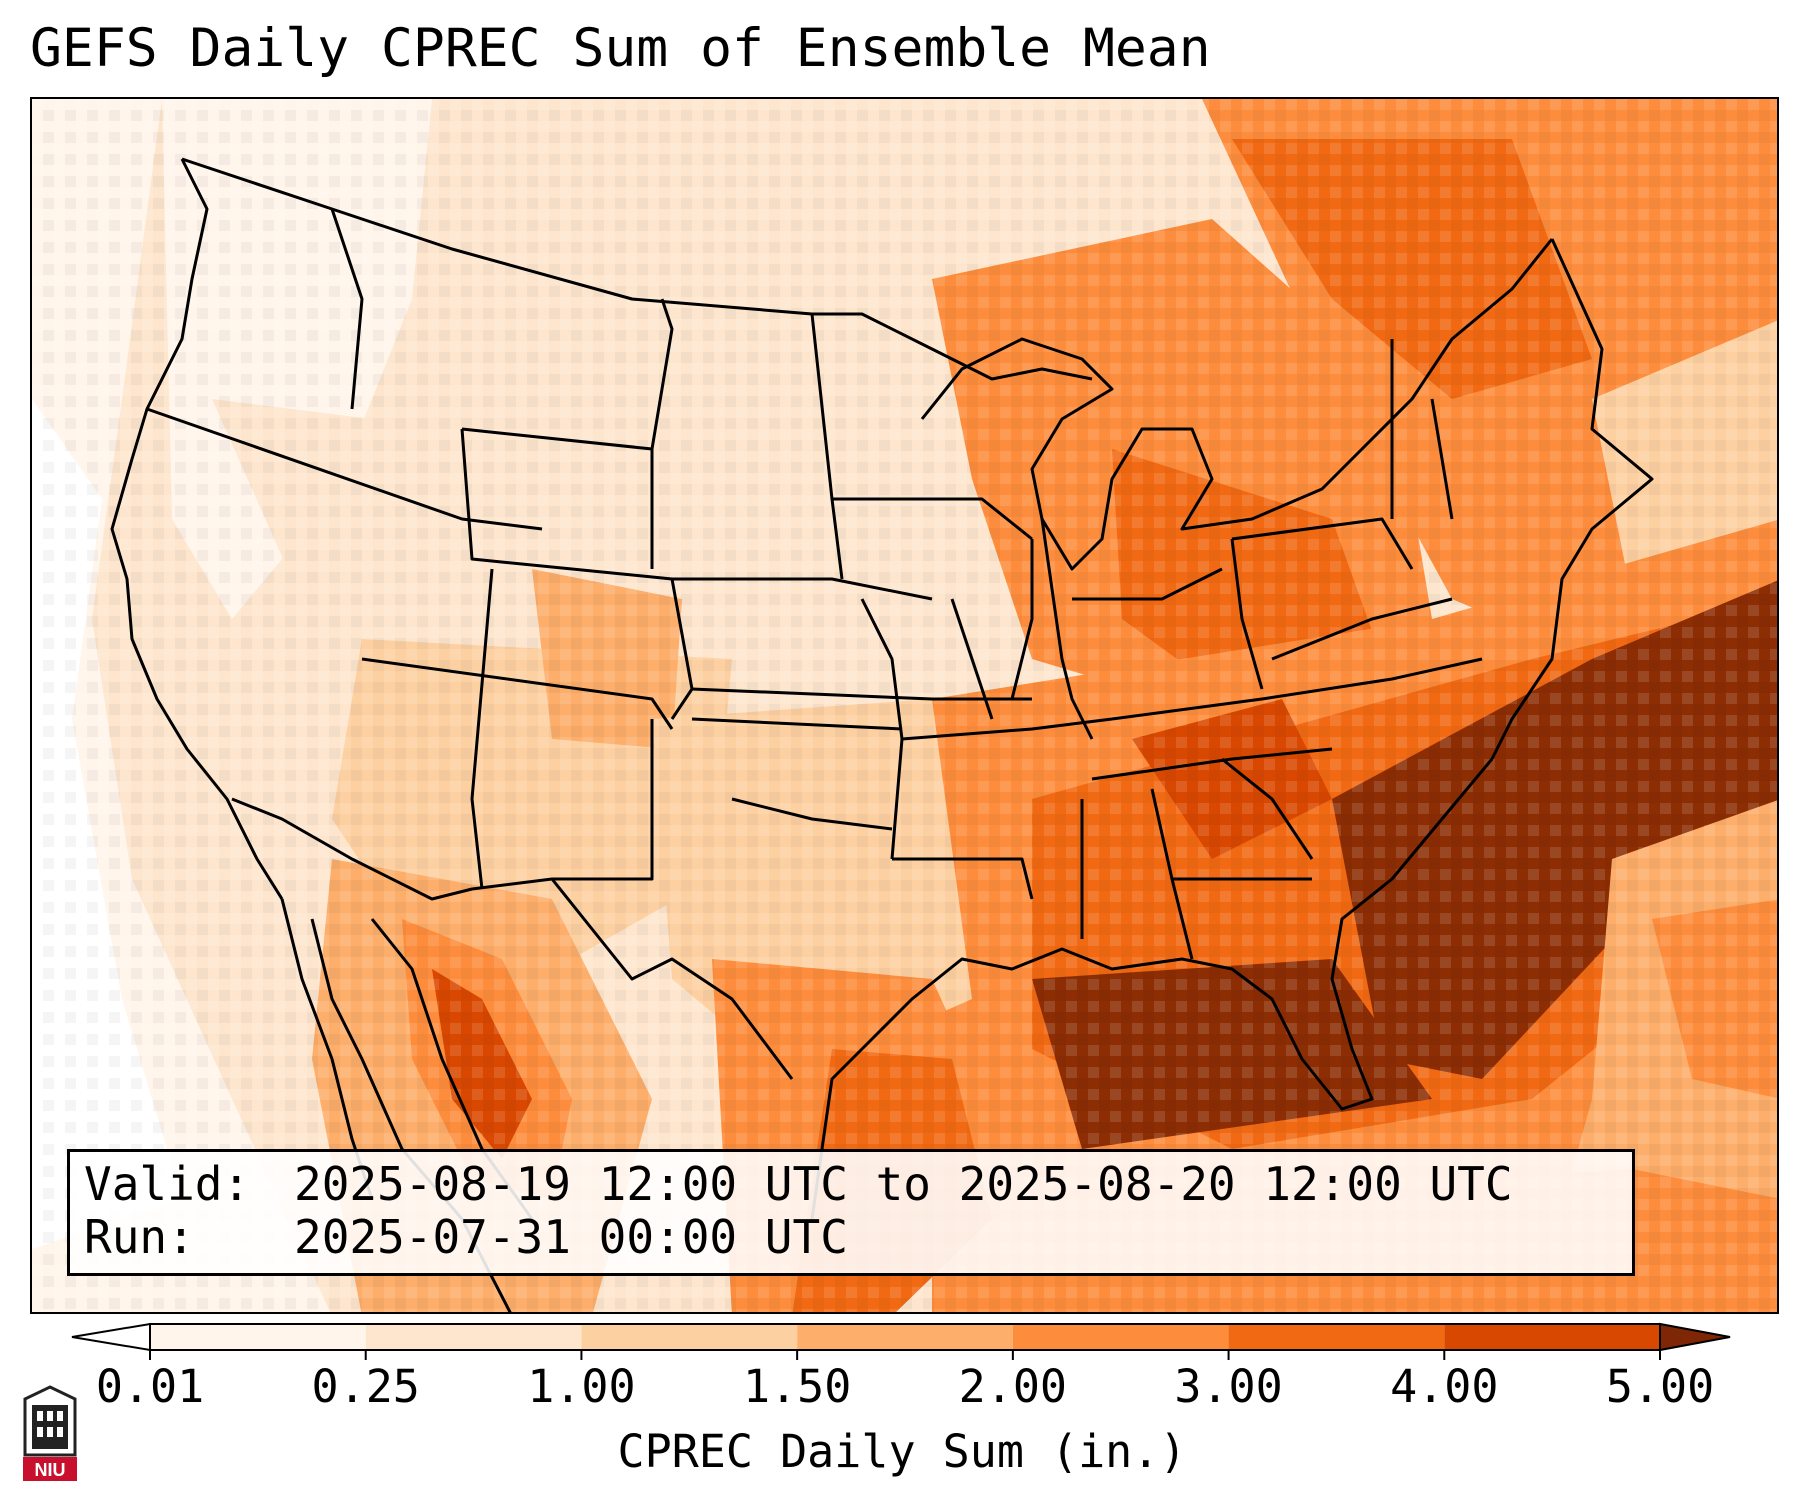 The image size is (1803, 1500). I want to click on chart-title: GEFS Daily CPREC Sum of Ensemble Mean, so click(620, 48).